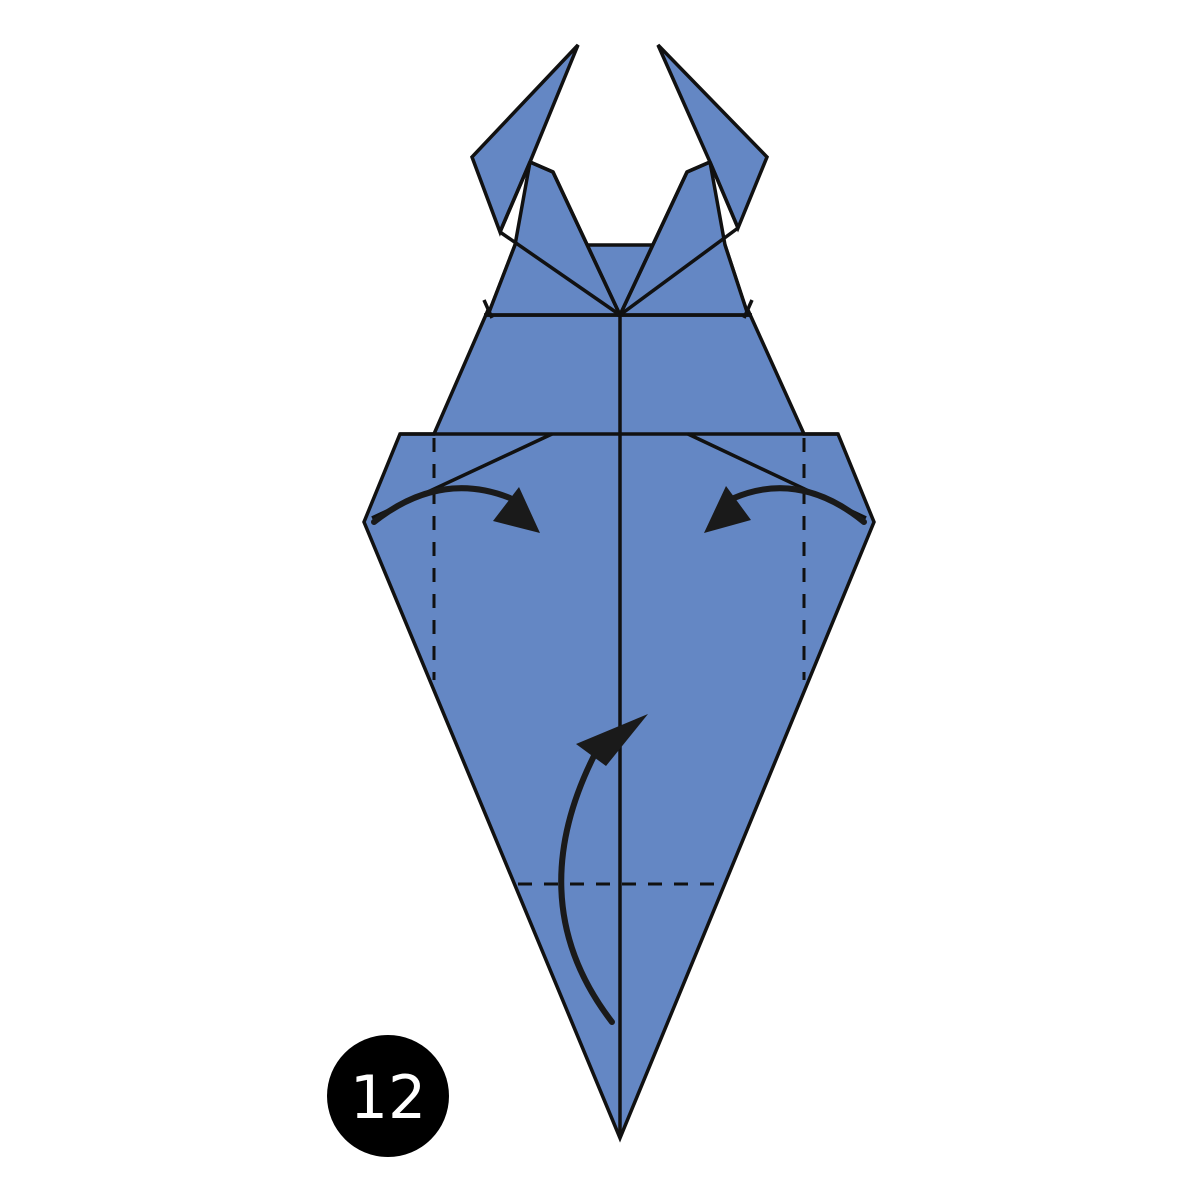  I want to click on step-number-badge: 12, so click(388, 1096).